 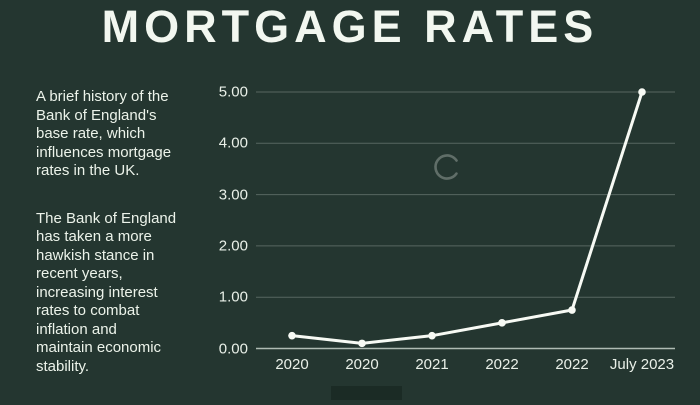 What do you see at coordinates (350, 26) in the screenshot?
I see `page-title: MORTGAGE RATES` at bounding box center [350, 26].